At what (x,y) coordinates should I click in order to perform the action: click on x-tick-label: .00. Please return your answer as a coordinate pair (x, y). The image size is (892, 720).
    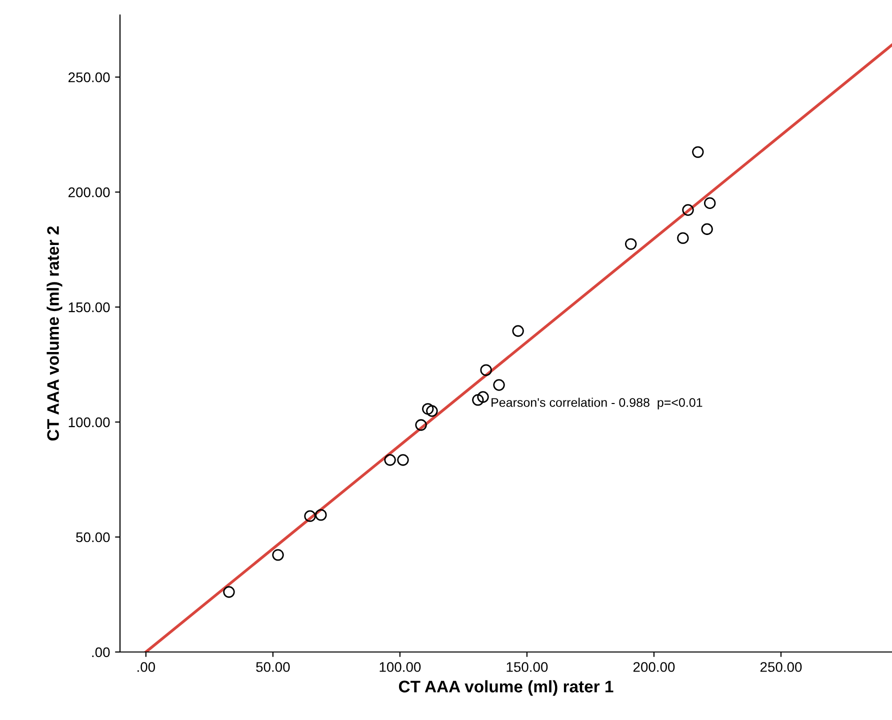
    Looking at the image, I should click on (147, 667).